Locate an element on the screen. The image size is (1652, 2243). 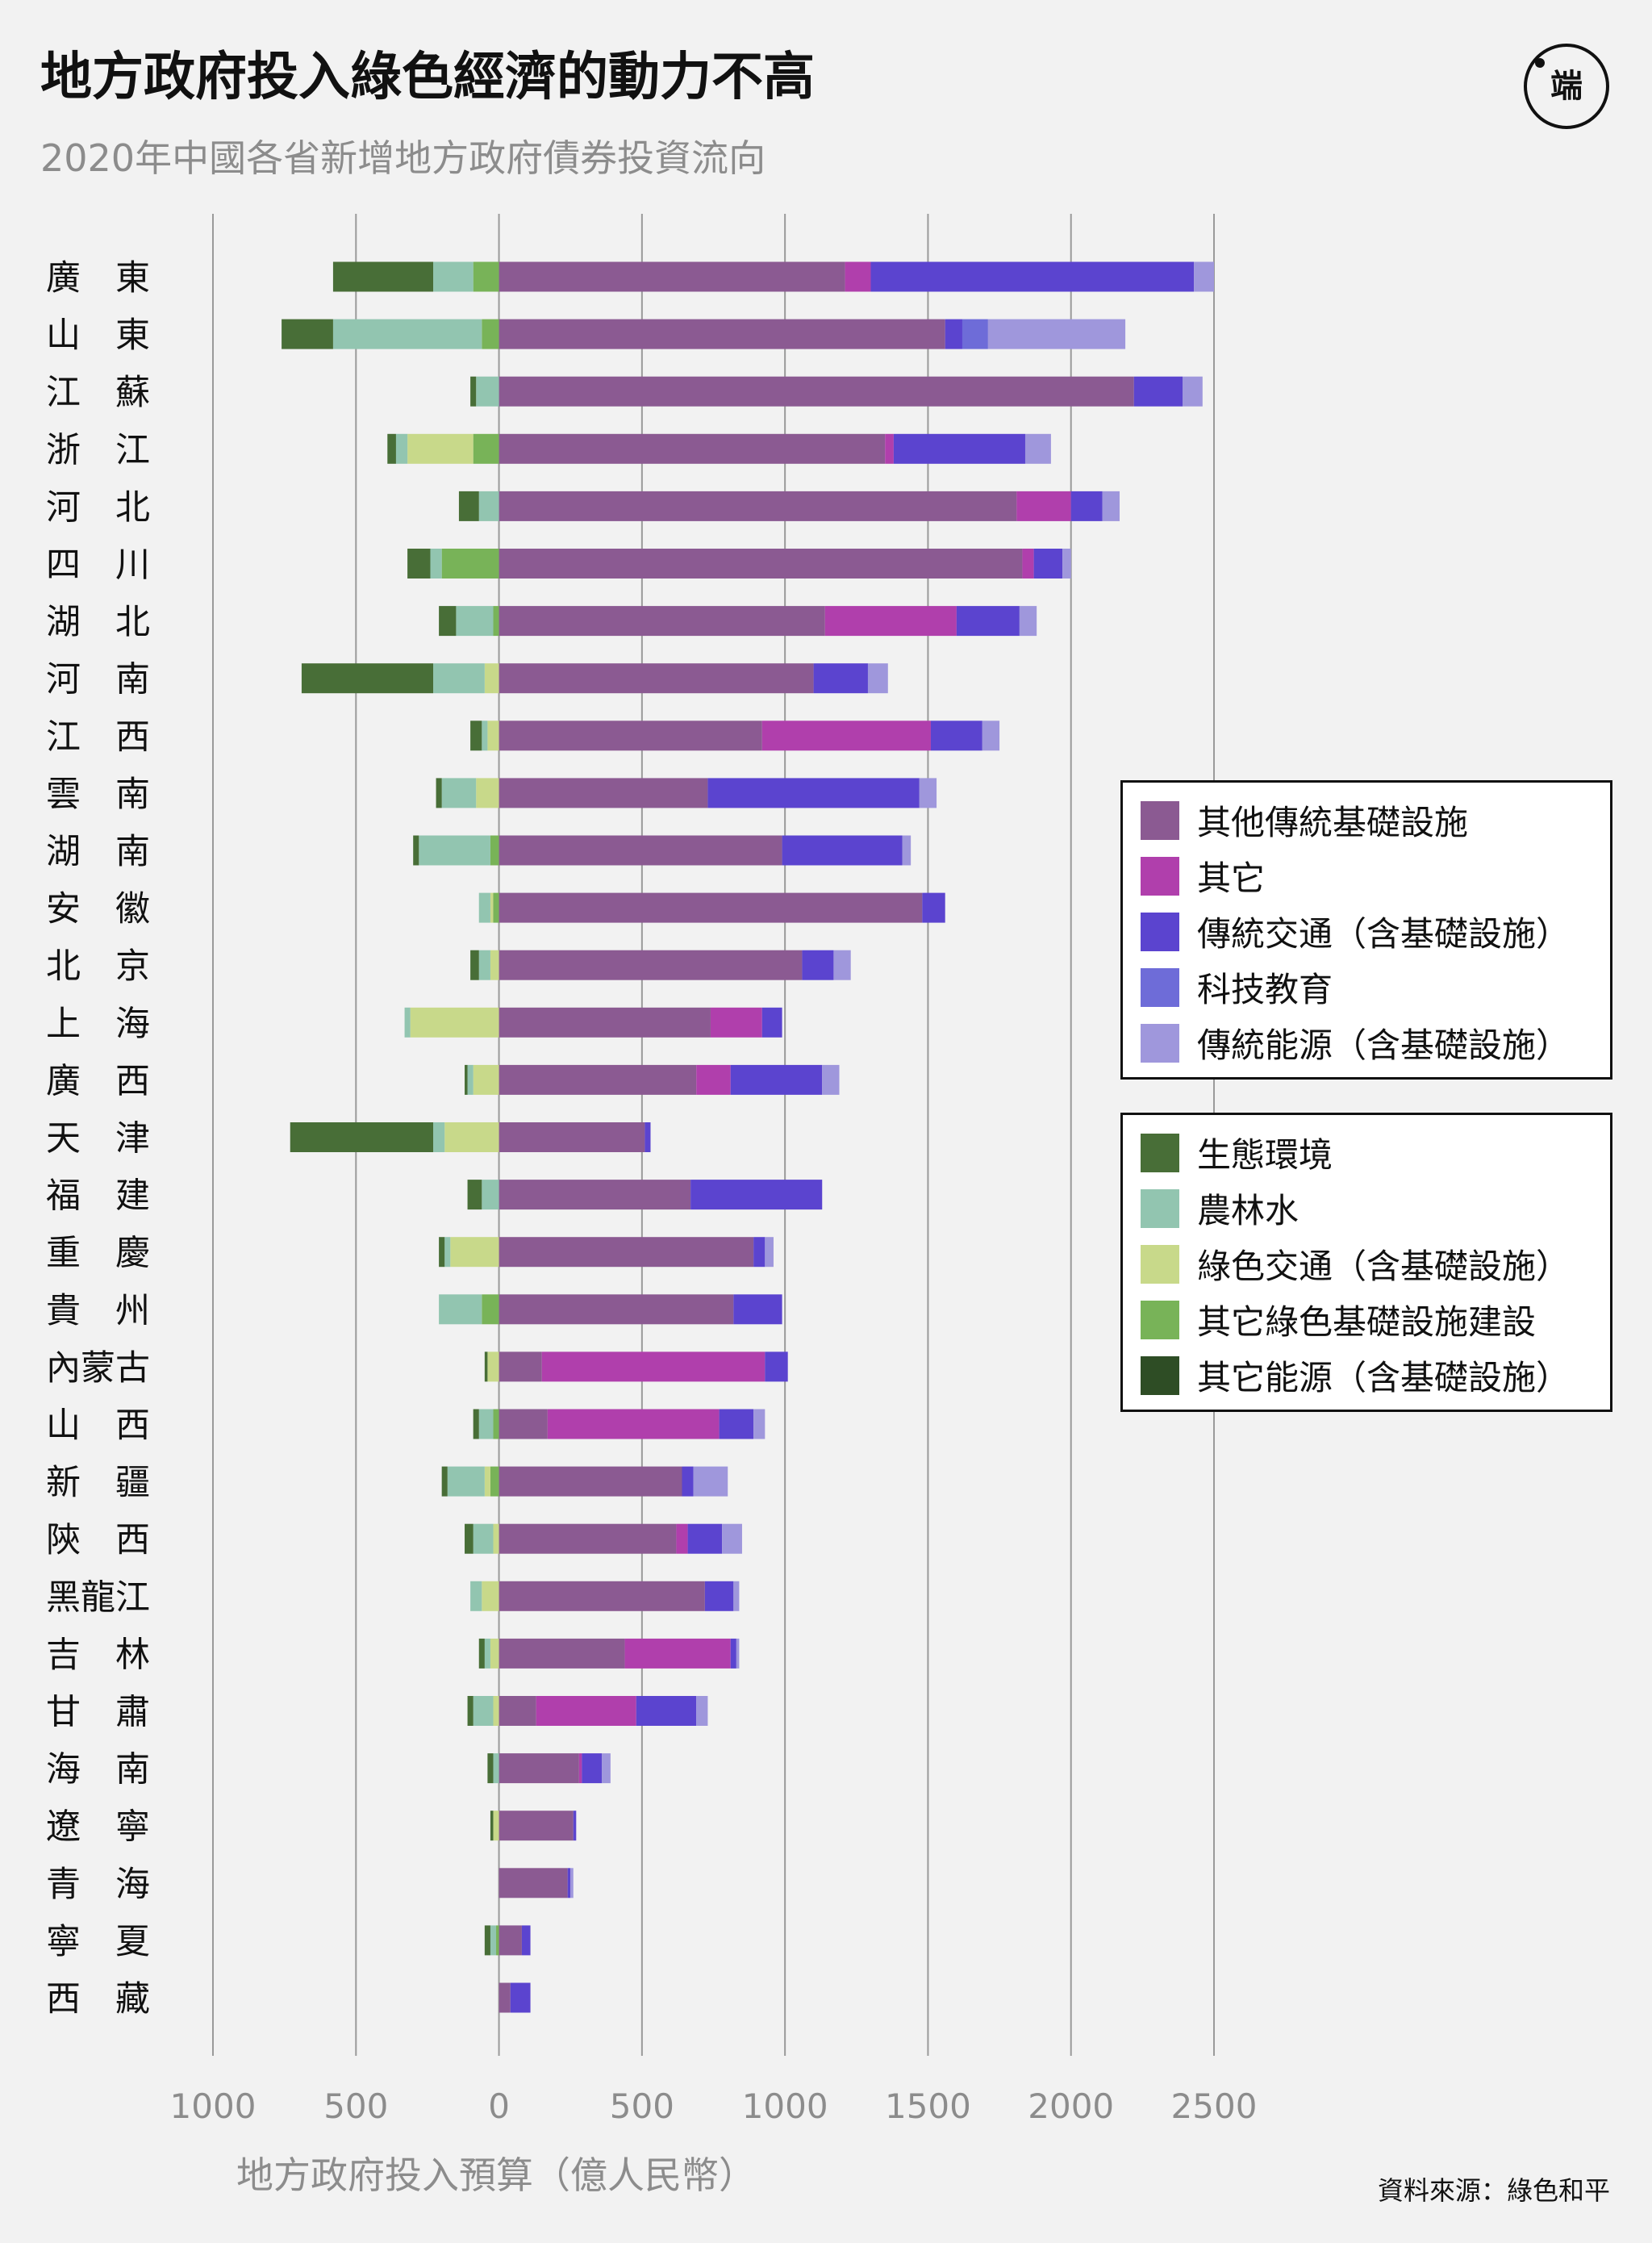
legend-label: 生態環境 is located at coordinates (1265, 1155).